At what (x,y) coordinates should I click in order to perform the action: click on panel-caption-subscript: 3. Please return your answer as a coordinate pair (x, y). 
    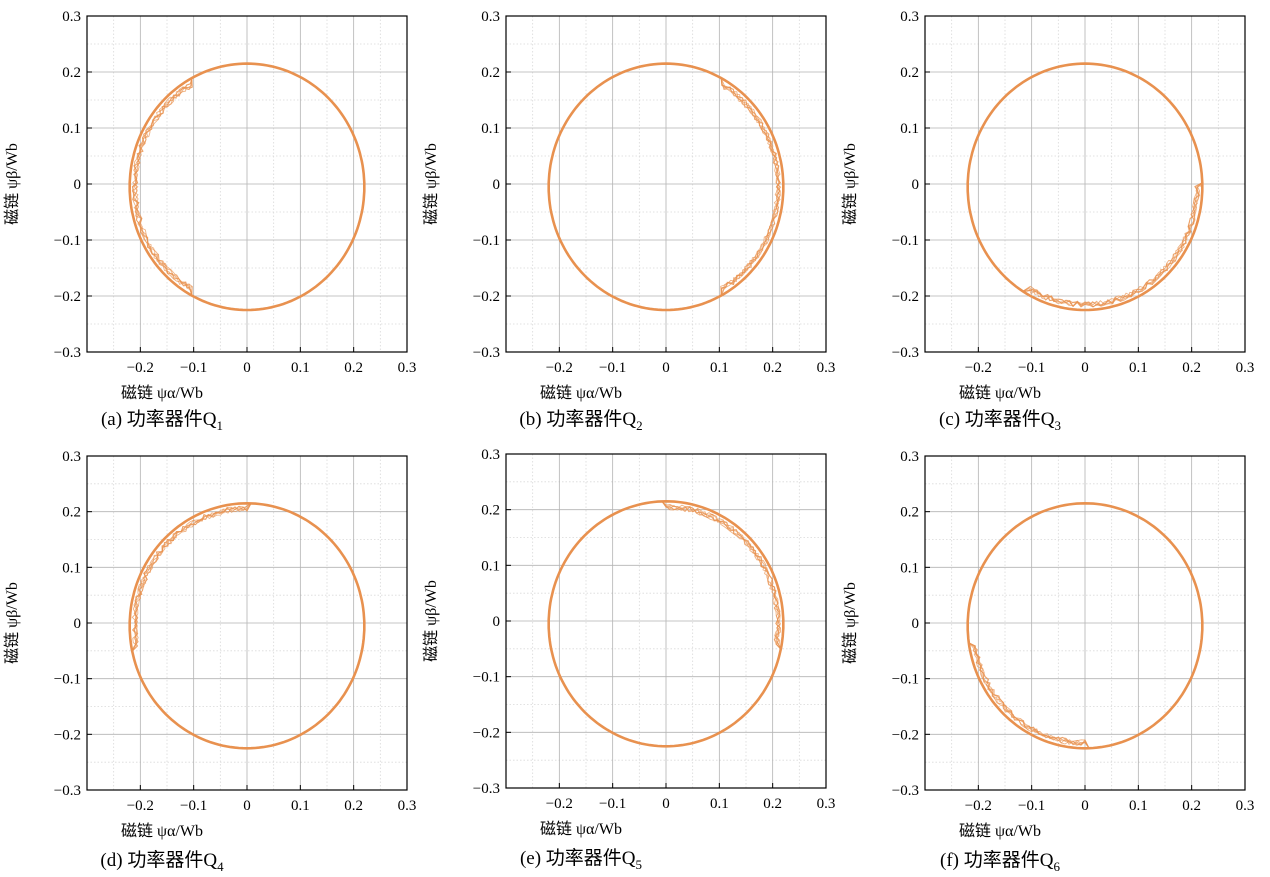
    Looking at the image, I should click on (1058, 425).